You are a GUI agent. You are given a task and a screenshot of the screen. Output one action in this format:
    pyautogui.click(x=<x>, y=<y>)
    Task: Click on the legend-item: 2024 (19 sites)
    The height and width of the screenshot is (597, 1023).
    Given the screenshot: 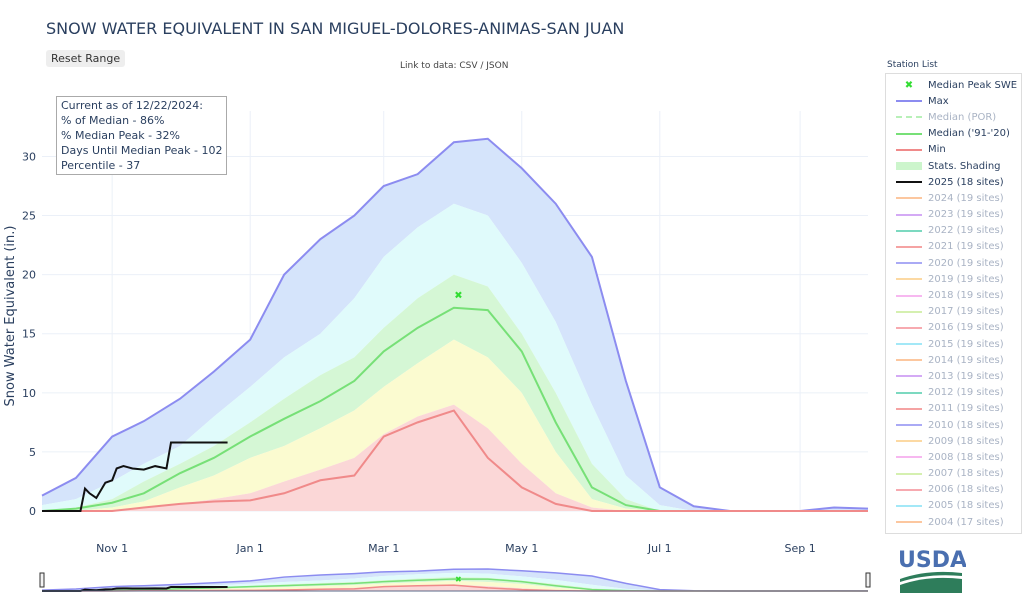 What is the action you would take?
    pyautogui.click(x=953, y=198)
    